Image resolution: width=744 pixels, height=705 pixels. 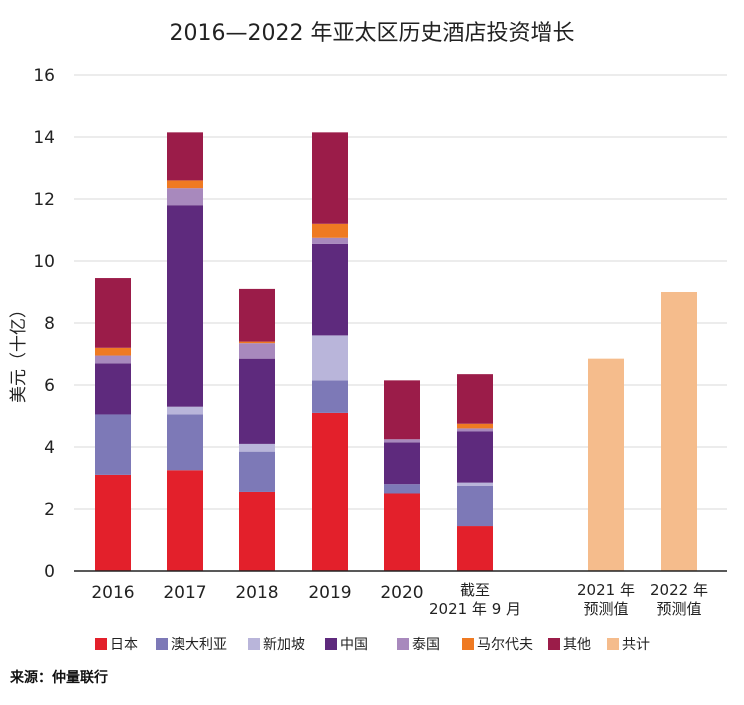 What do you see at coordinates (49, 510) in the screenshot?
I see `y-tick-label: 2` at bounding box center [49, 510].